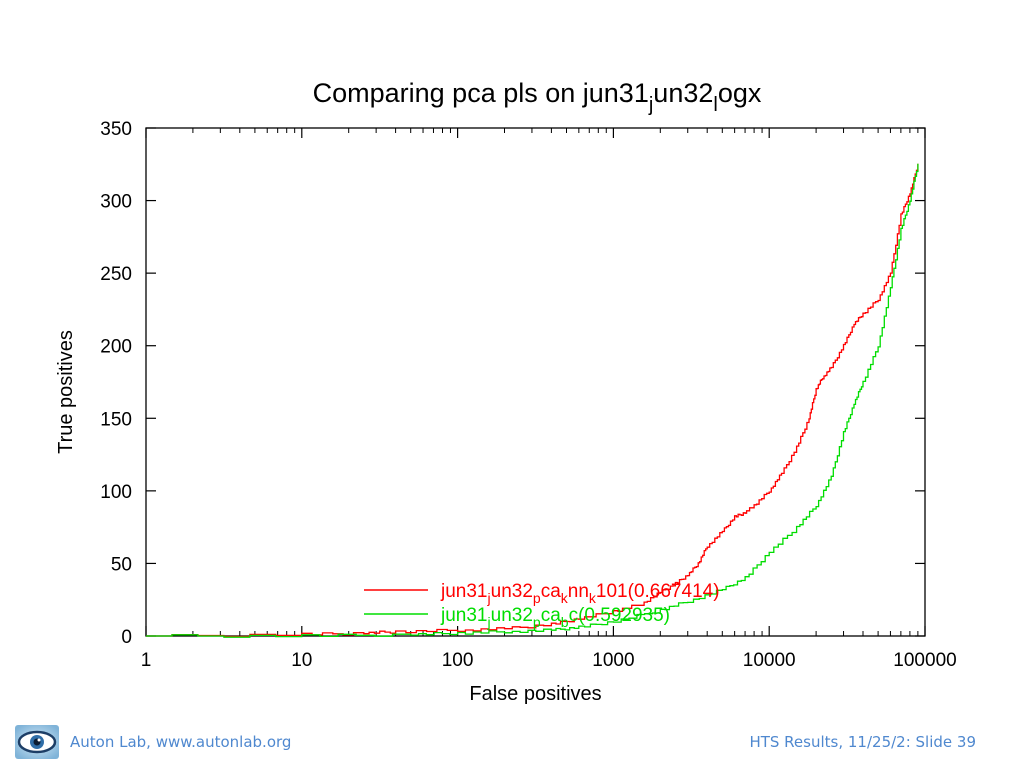  Describe the element at coordinates (66, 392) in the screenshot. I see `y-axis-label: True positives` at that location.